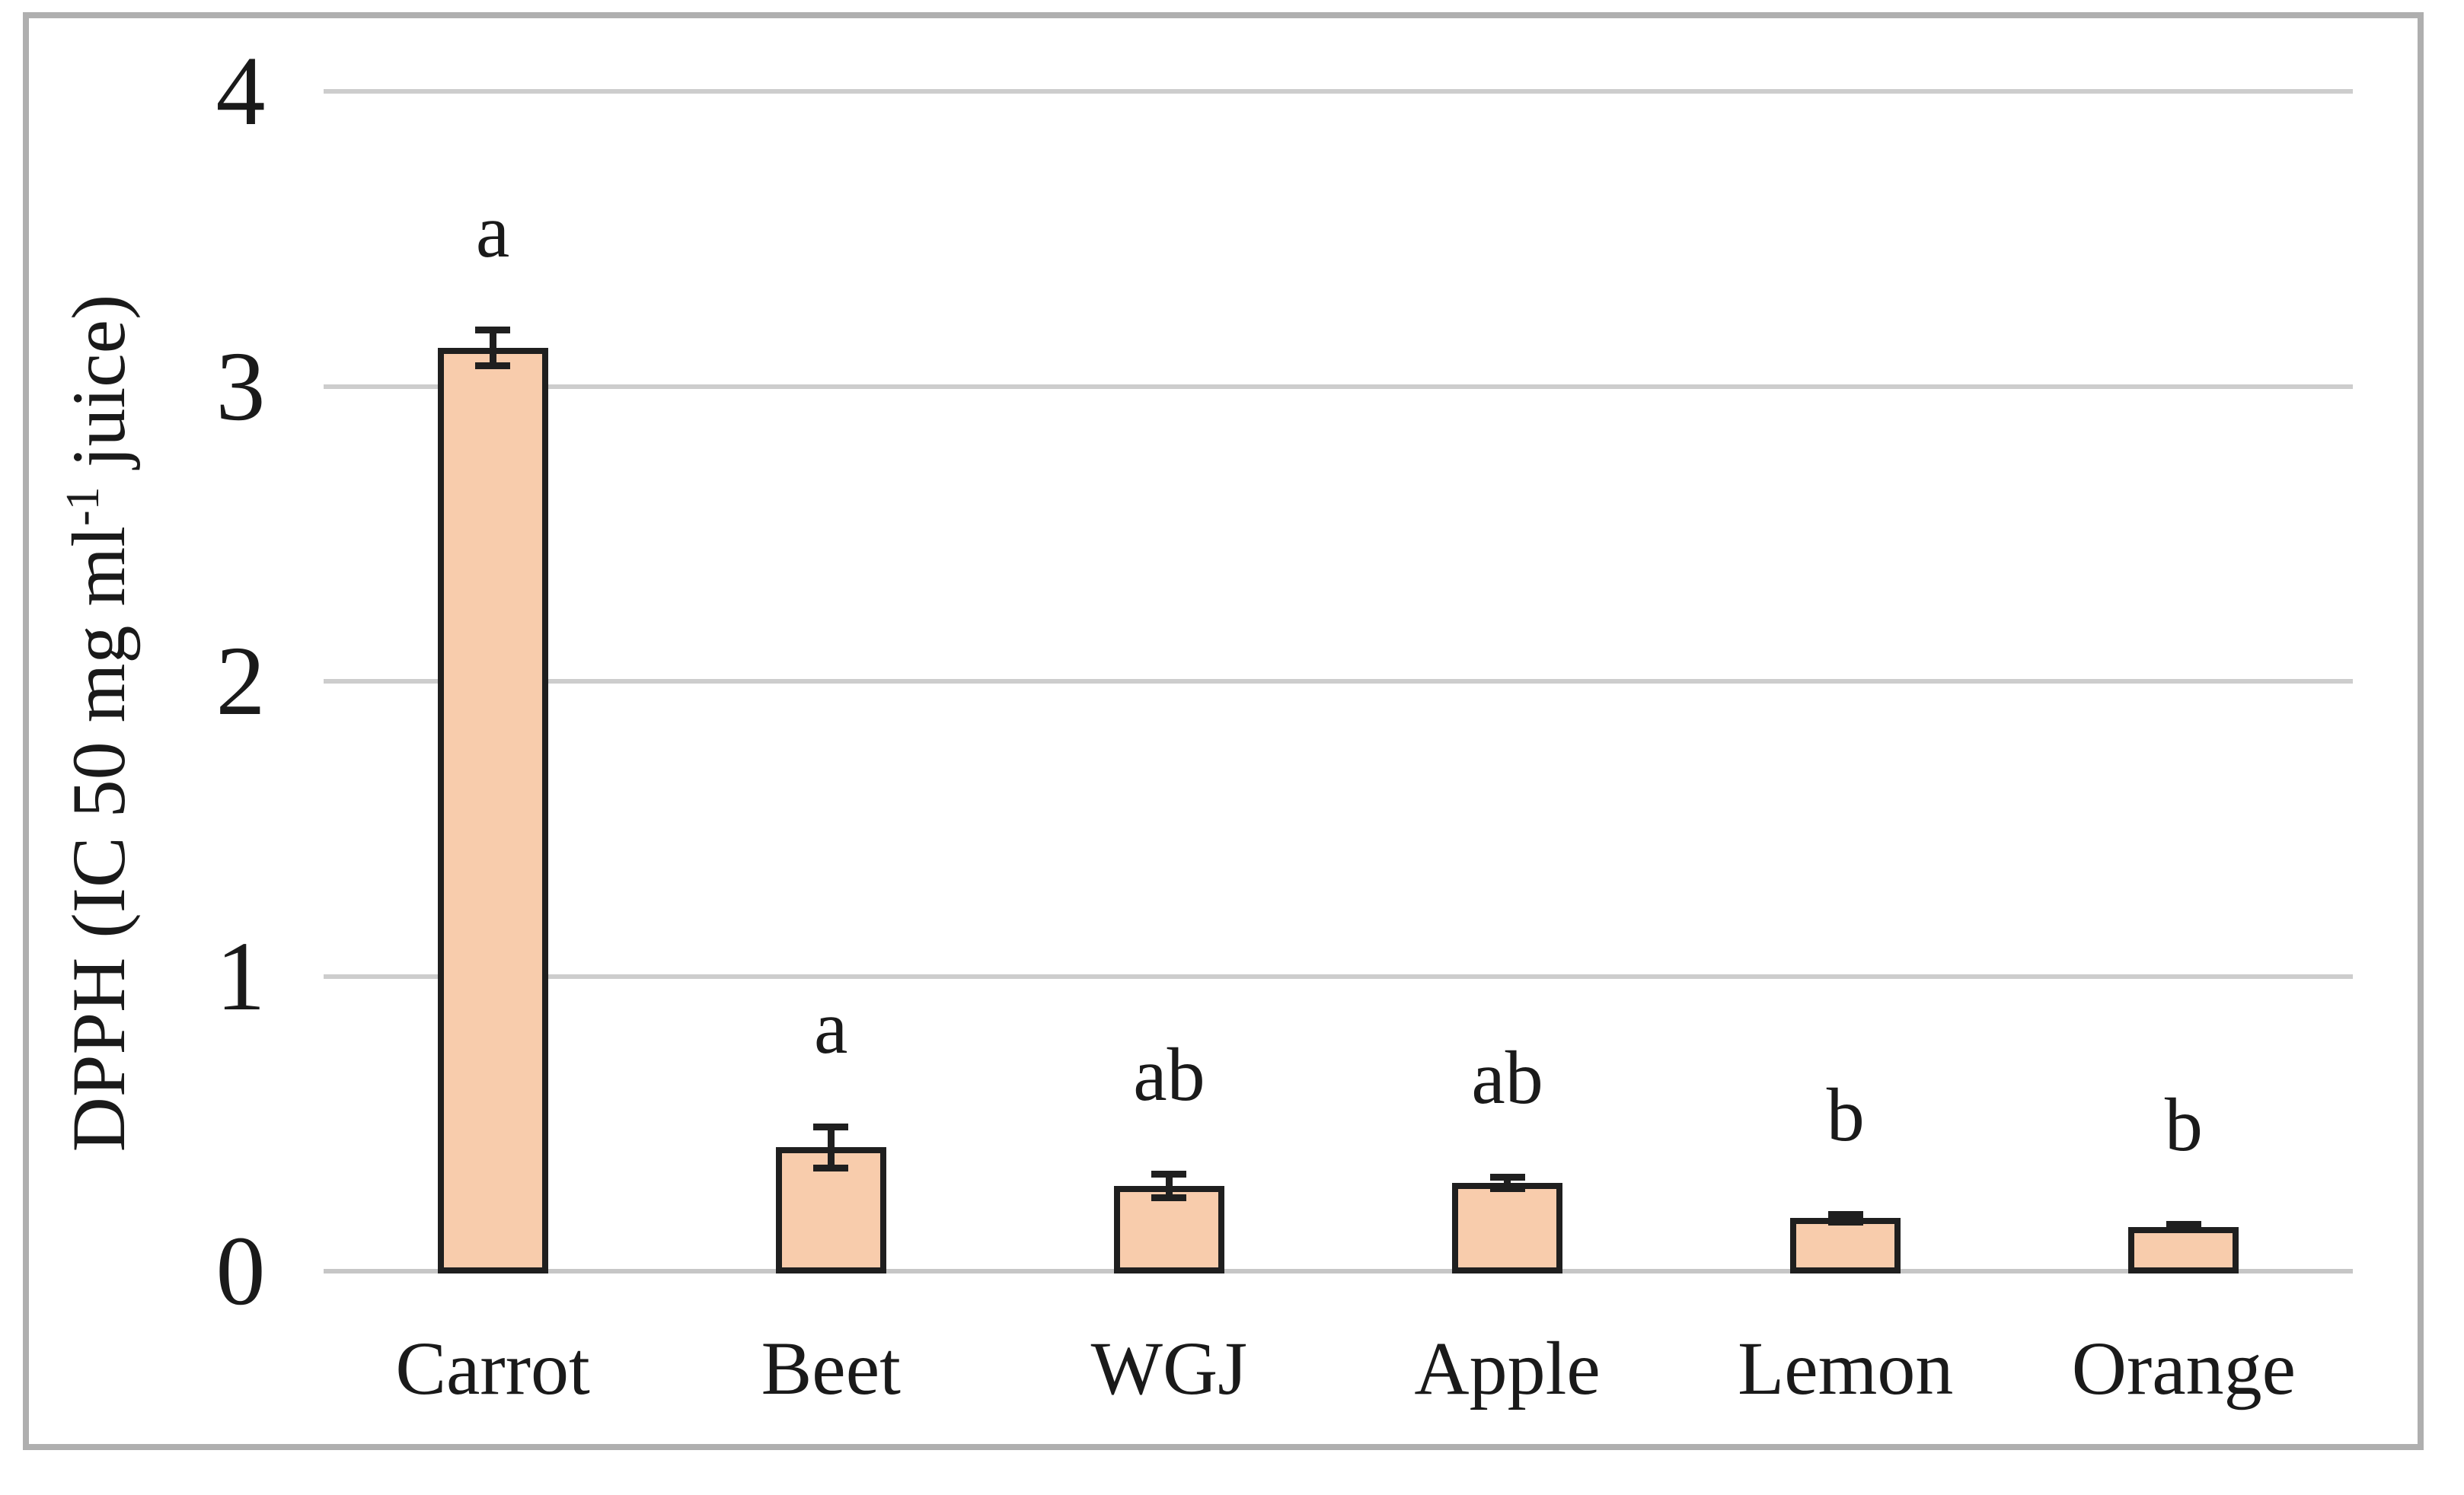 The width and height of the screenshot is (2464, 1495). Describe the element at coordinates (1338, 1271) in the screenshot. I see `x-axis-baseline` at that location.